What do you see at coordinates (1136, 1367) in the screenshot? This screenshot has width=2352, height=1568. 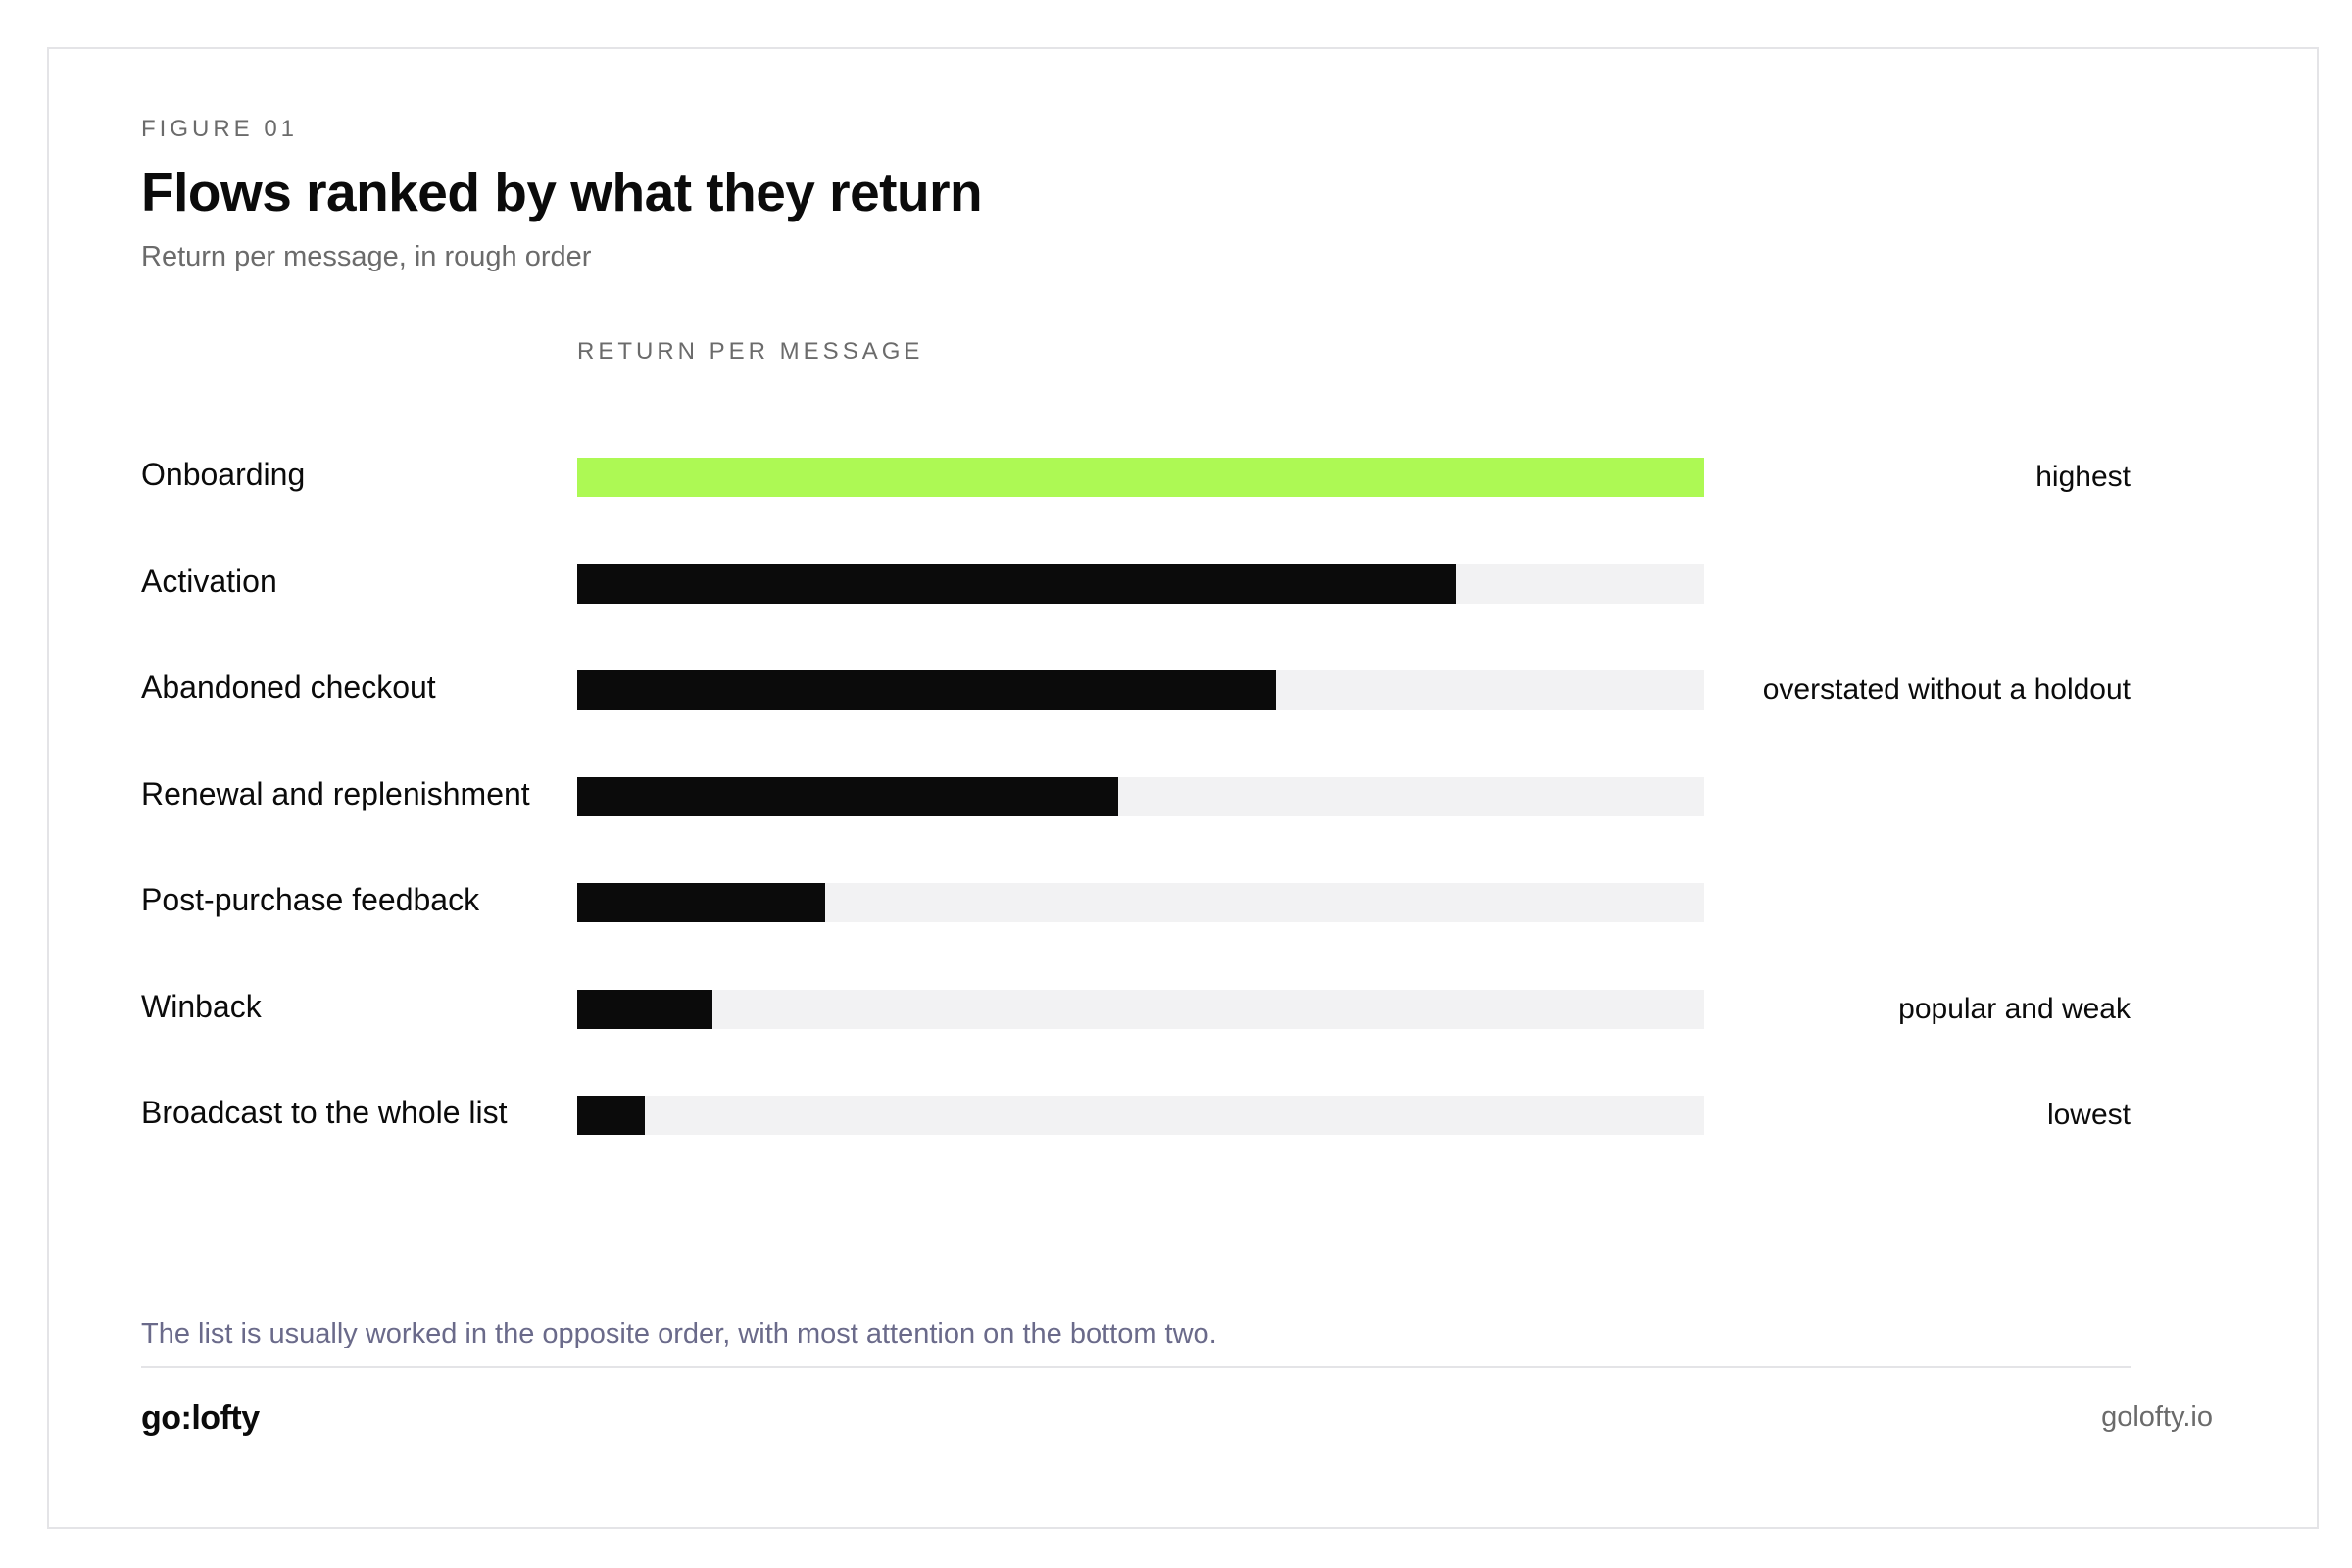 I see `footer-divider` at bounding box center [1136, 1367].